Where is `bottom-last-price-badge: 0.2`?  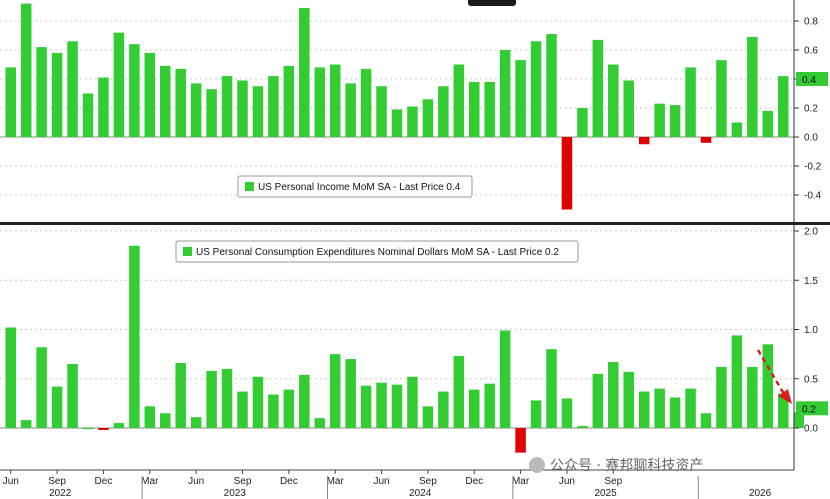
bottom-last-price-badge: 0.2 is located at coordinates (812, 408).